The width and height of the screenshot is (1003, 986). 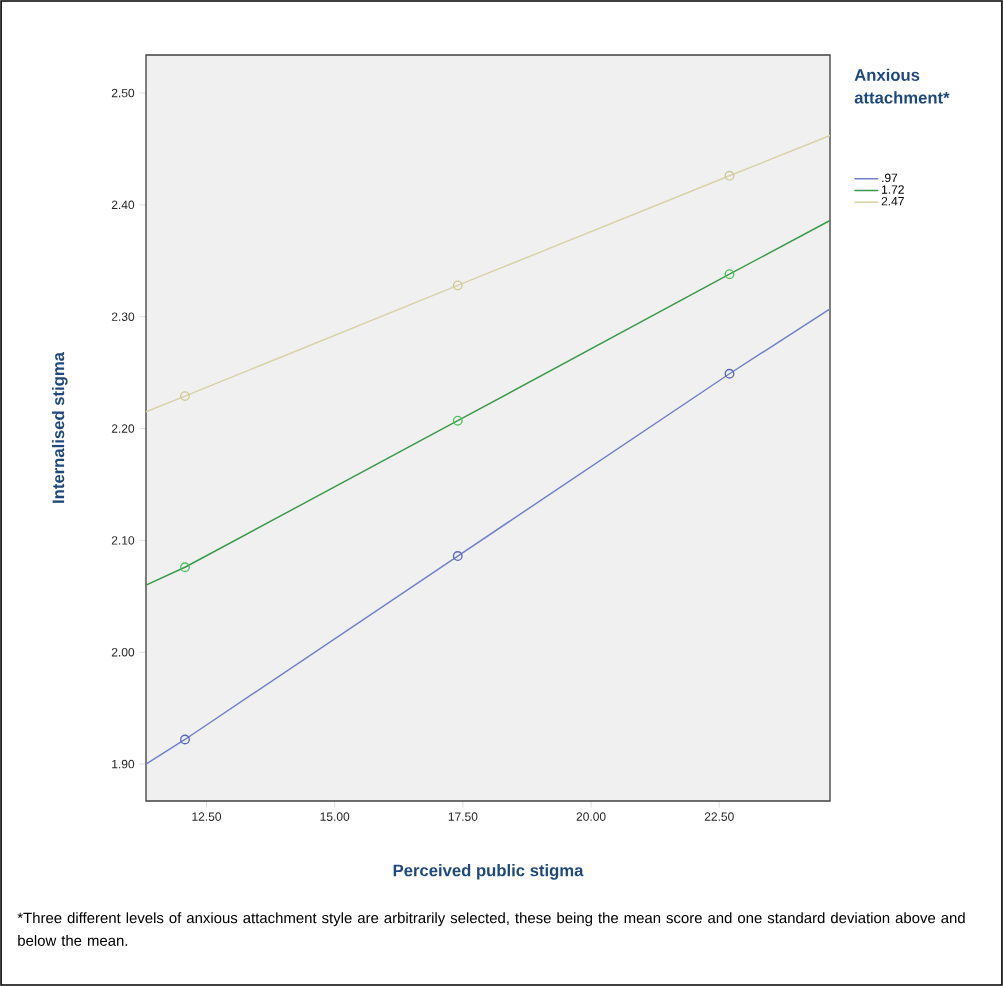 What do you see at coordinates (335, 816) in the screenshot?
I see `x-tick-label: 15.00` at bounding box center [335, 816].